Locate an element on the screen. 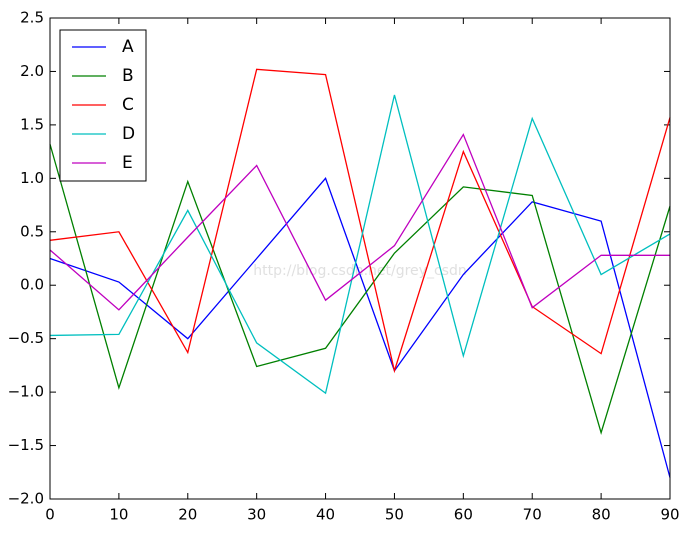 The height and width of the screenshot is (541, 688). x-tick-label: 60 is located at coordinates (463, 515).